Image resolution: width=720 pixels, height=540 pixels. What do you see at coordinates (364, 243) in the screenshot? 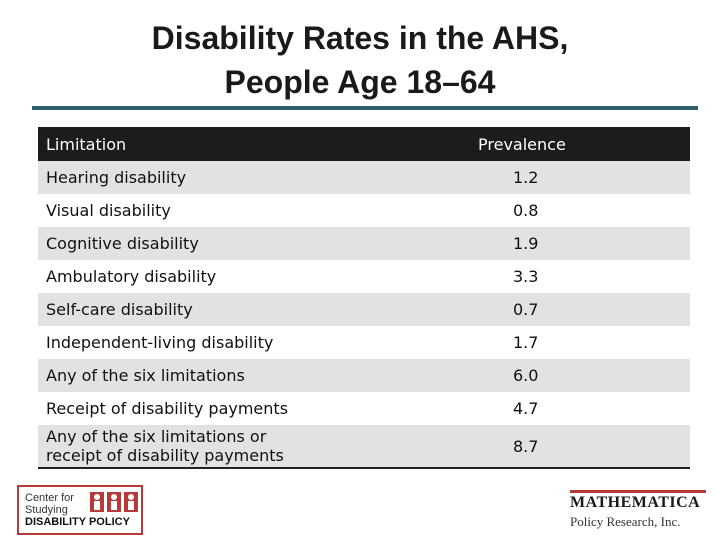
I see `table-row: Cognitive disability 1.9` at bounding box center [364, 243].